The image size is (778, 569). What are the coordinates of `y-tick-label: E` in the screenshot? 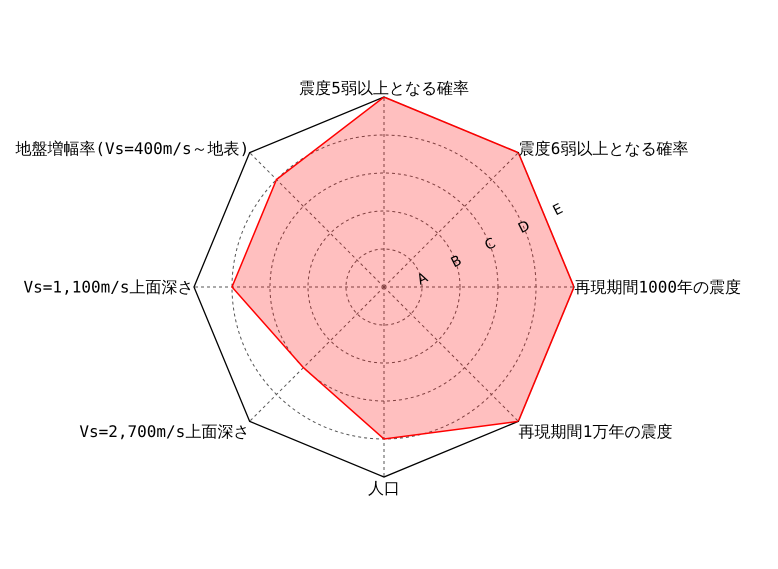 It's located at (558, 210).